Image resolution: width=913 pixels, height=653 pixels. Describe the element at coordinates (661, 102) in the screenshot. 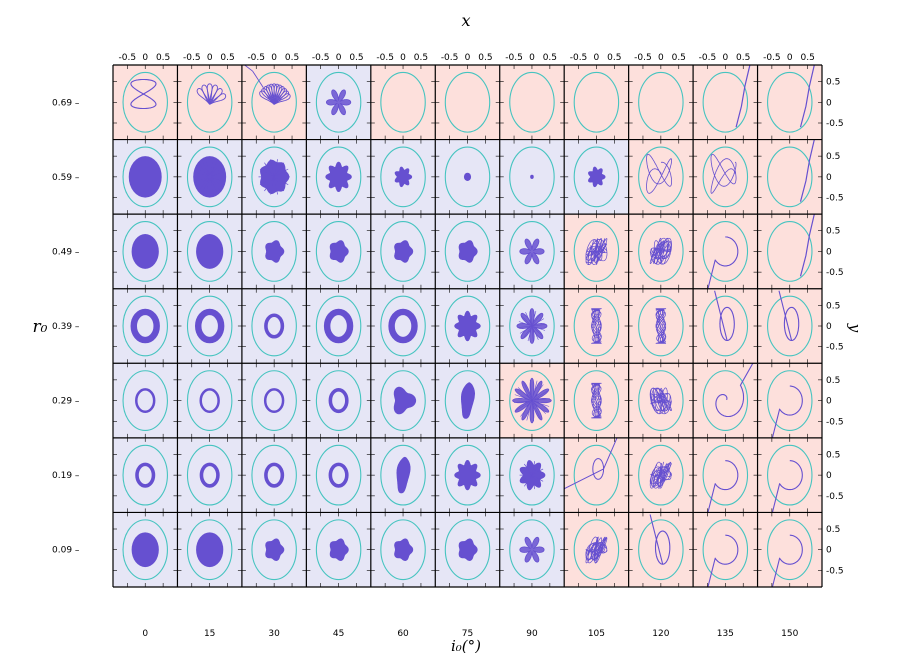

I see `panel-r0-c8` at that location.